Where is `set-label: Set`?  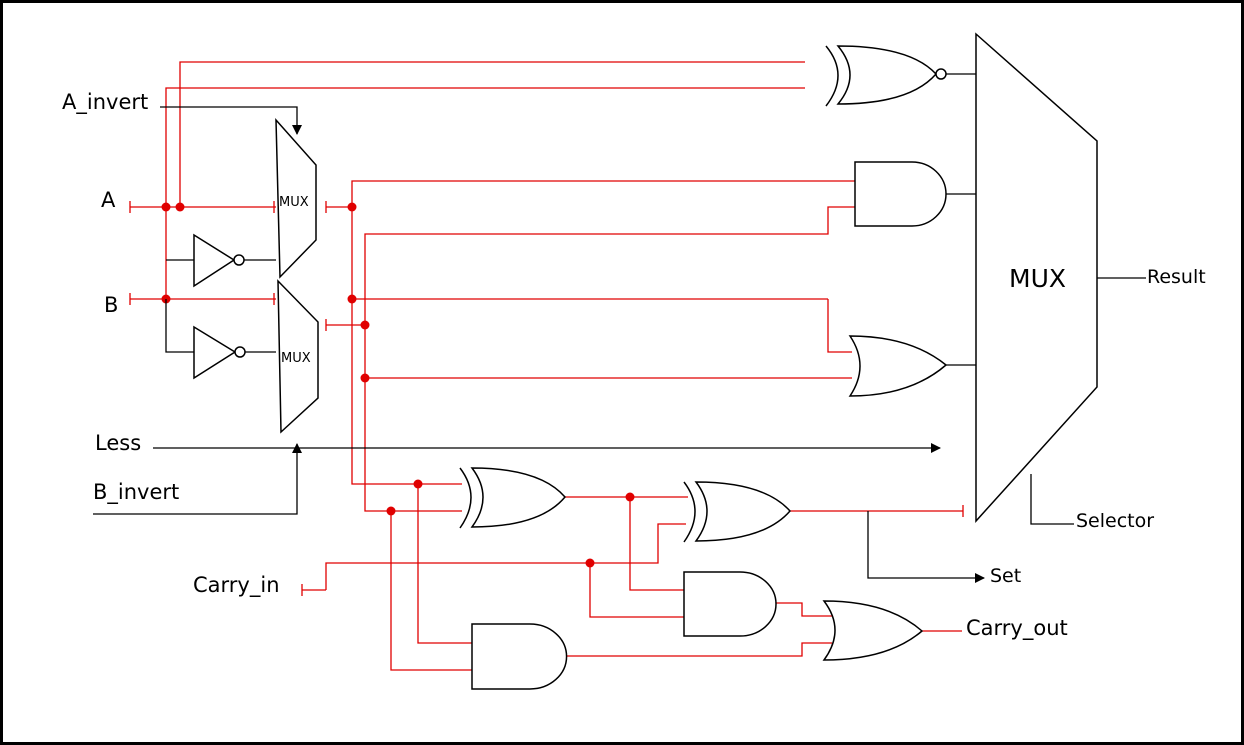 set-label: Set is located at coordinates (1006, 576).